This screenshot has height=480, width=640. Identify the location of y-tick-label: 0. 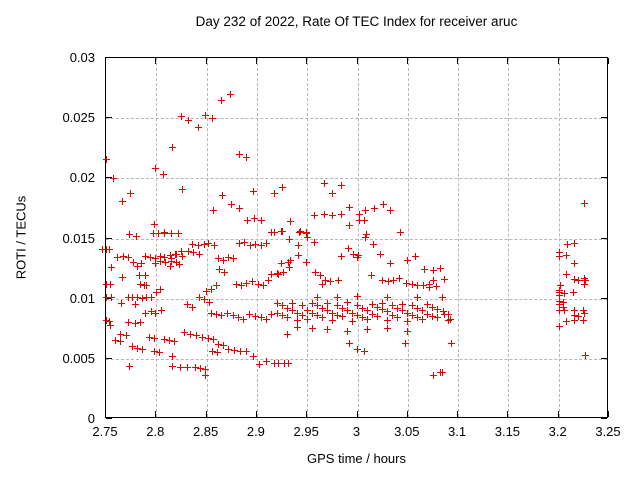
(91, 418).